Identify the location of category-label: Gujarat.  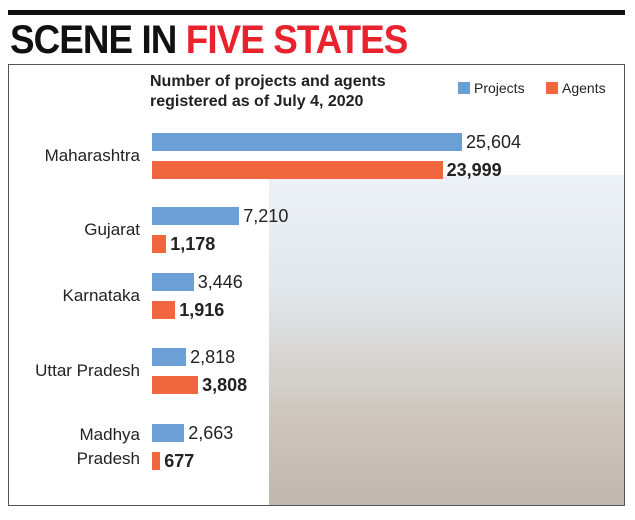
(112, 229).